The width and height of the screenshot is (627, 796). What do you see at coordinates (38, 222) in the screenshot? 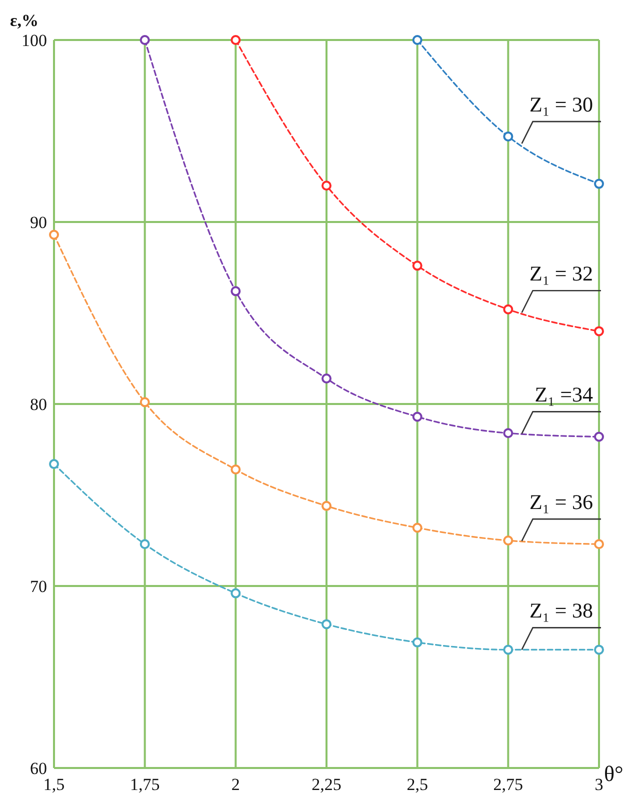
I see `y-tick-label: 90` at bounding box center [38, 222].